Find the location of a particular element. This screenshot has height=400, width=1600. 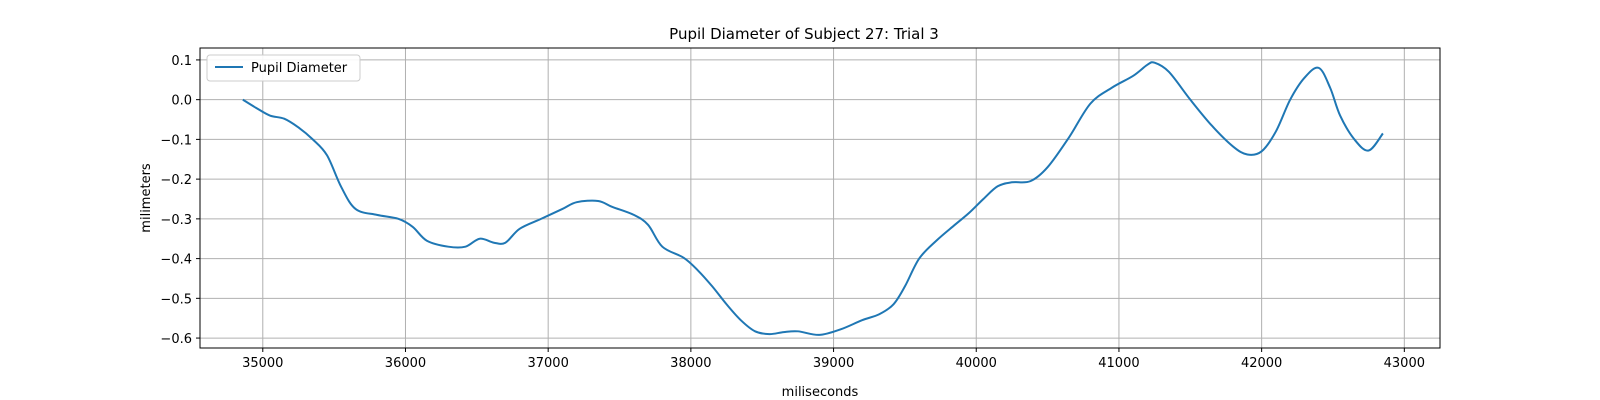

y-tick-label: −0.1 is located at coordinates (176, 140).